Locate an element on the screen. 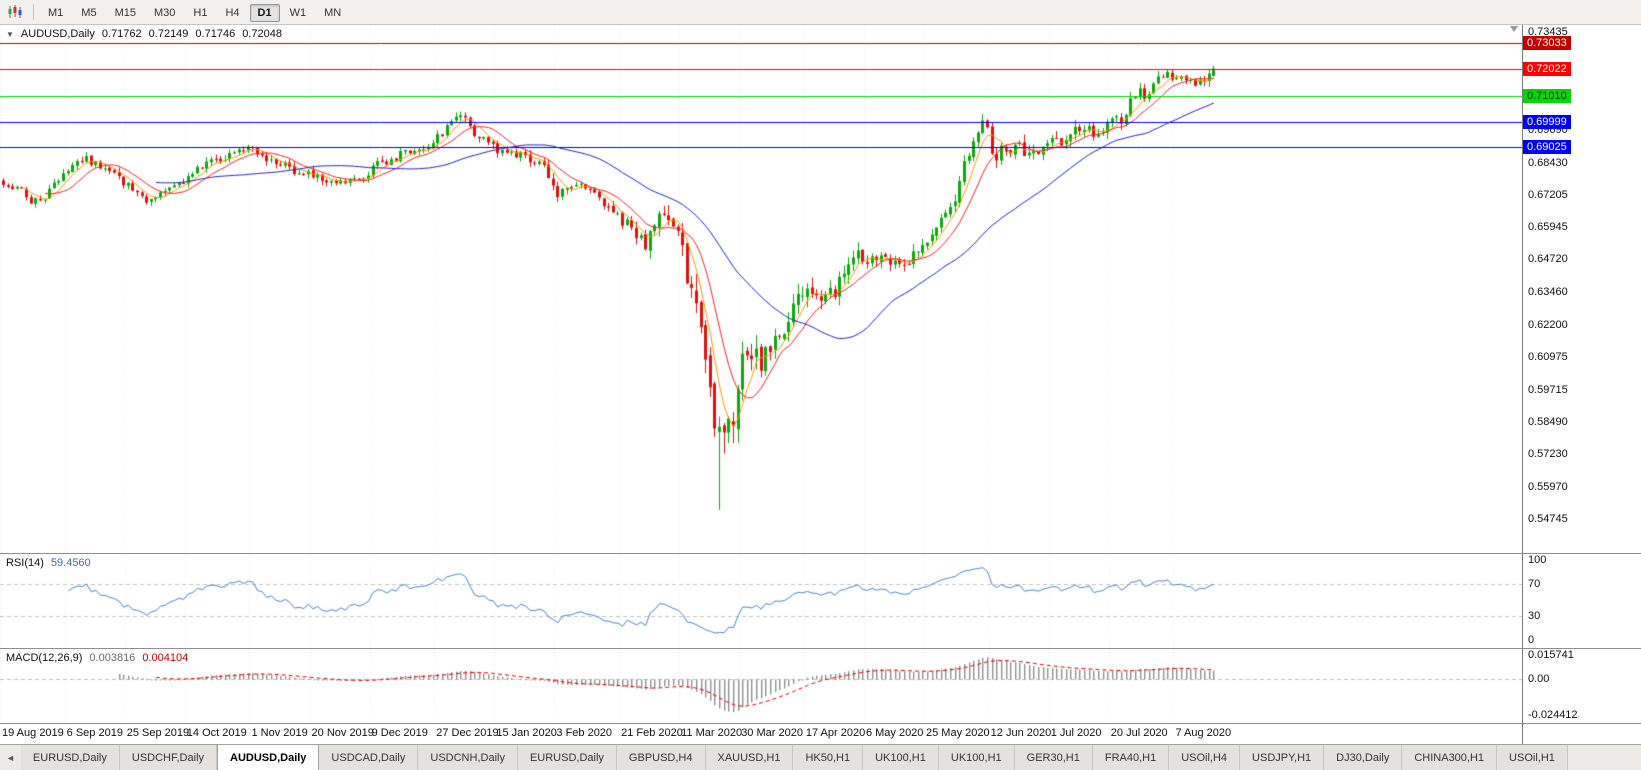 The height and width of the screenshot is (770, 1641). chart-shift-marker is located at coordinates (1514, 29).